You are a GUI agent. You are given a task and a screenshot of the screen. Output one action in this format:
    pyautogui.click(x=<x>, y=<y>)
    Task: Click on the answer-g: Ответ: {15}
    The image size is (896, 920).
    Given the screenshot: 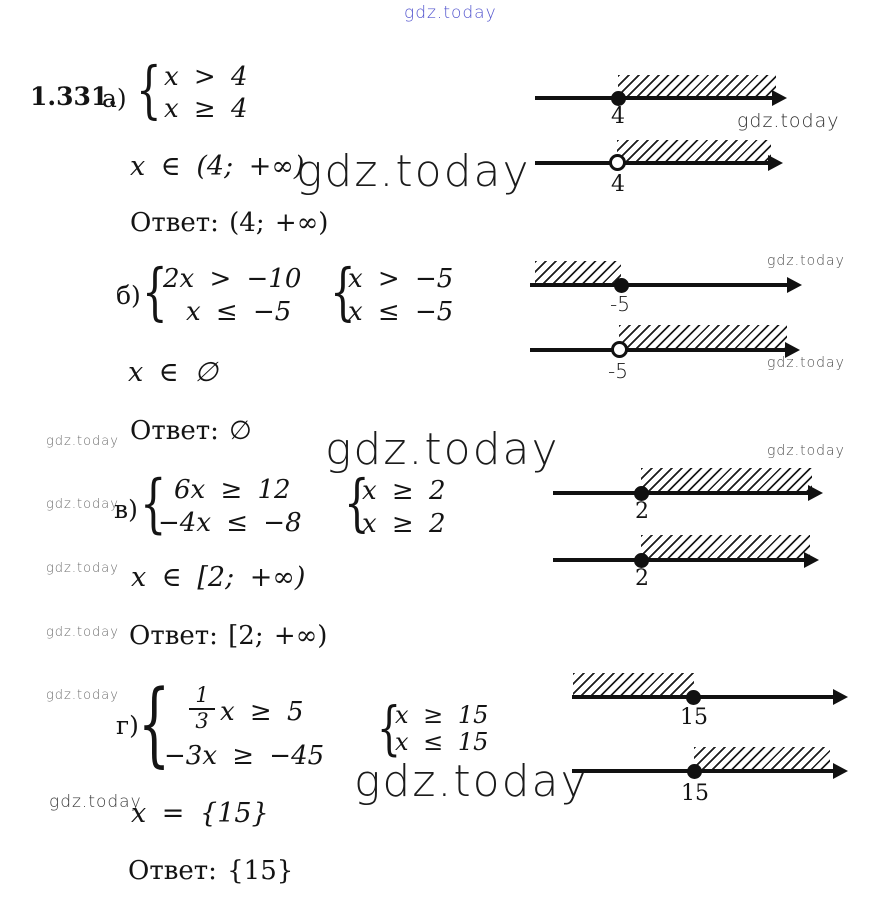 What is the action you would take?
    pyautogui.click(x=211, y=871)
    